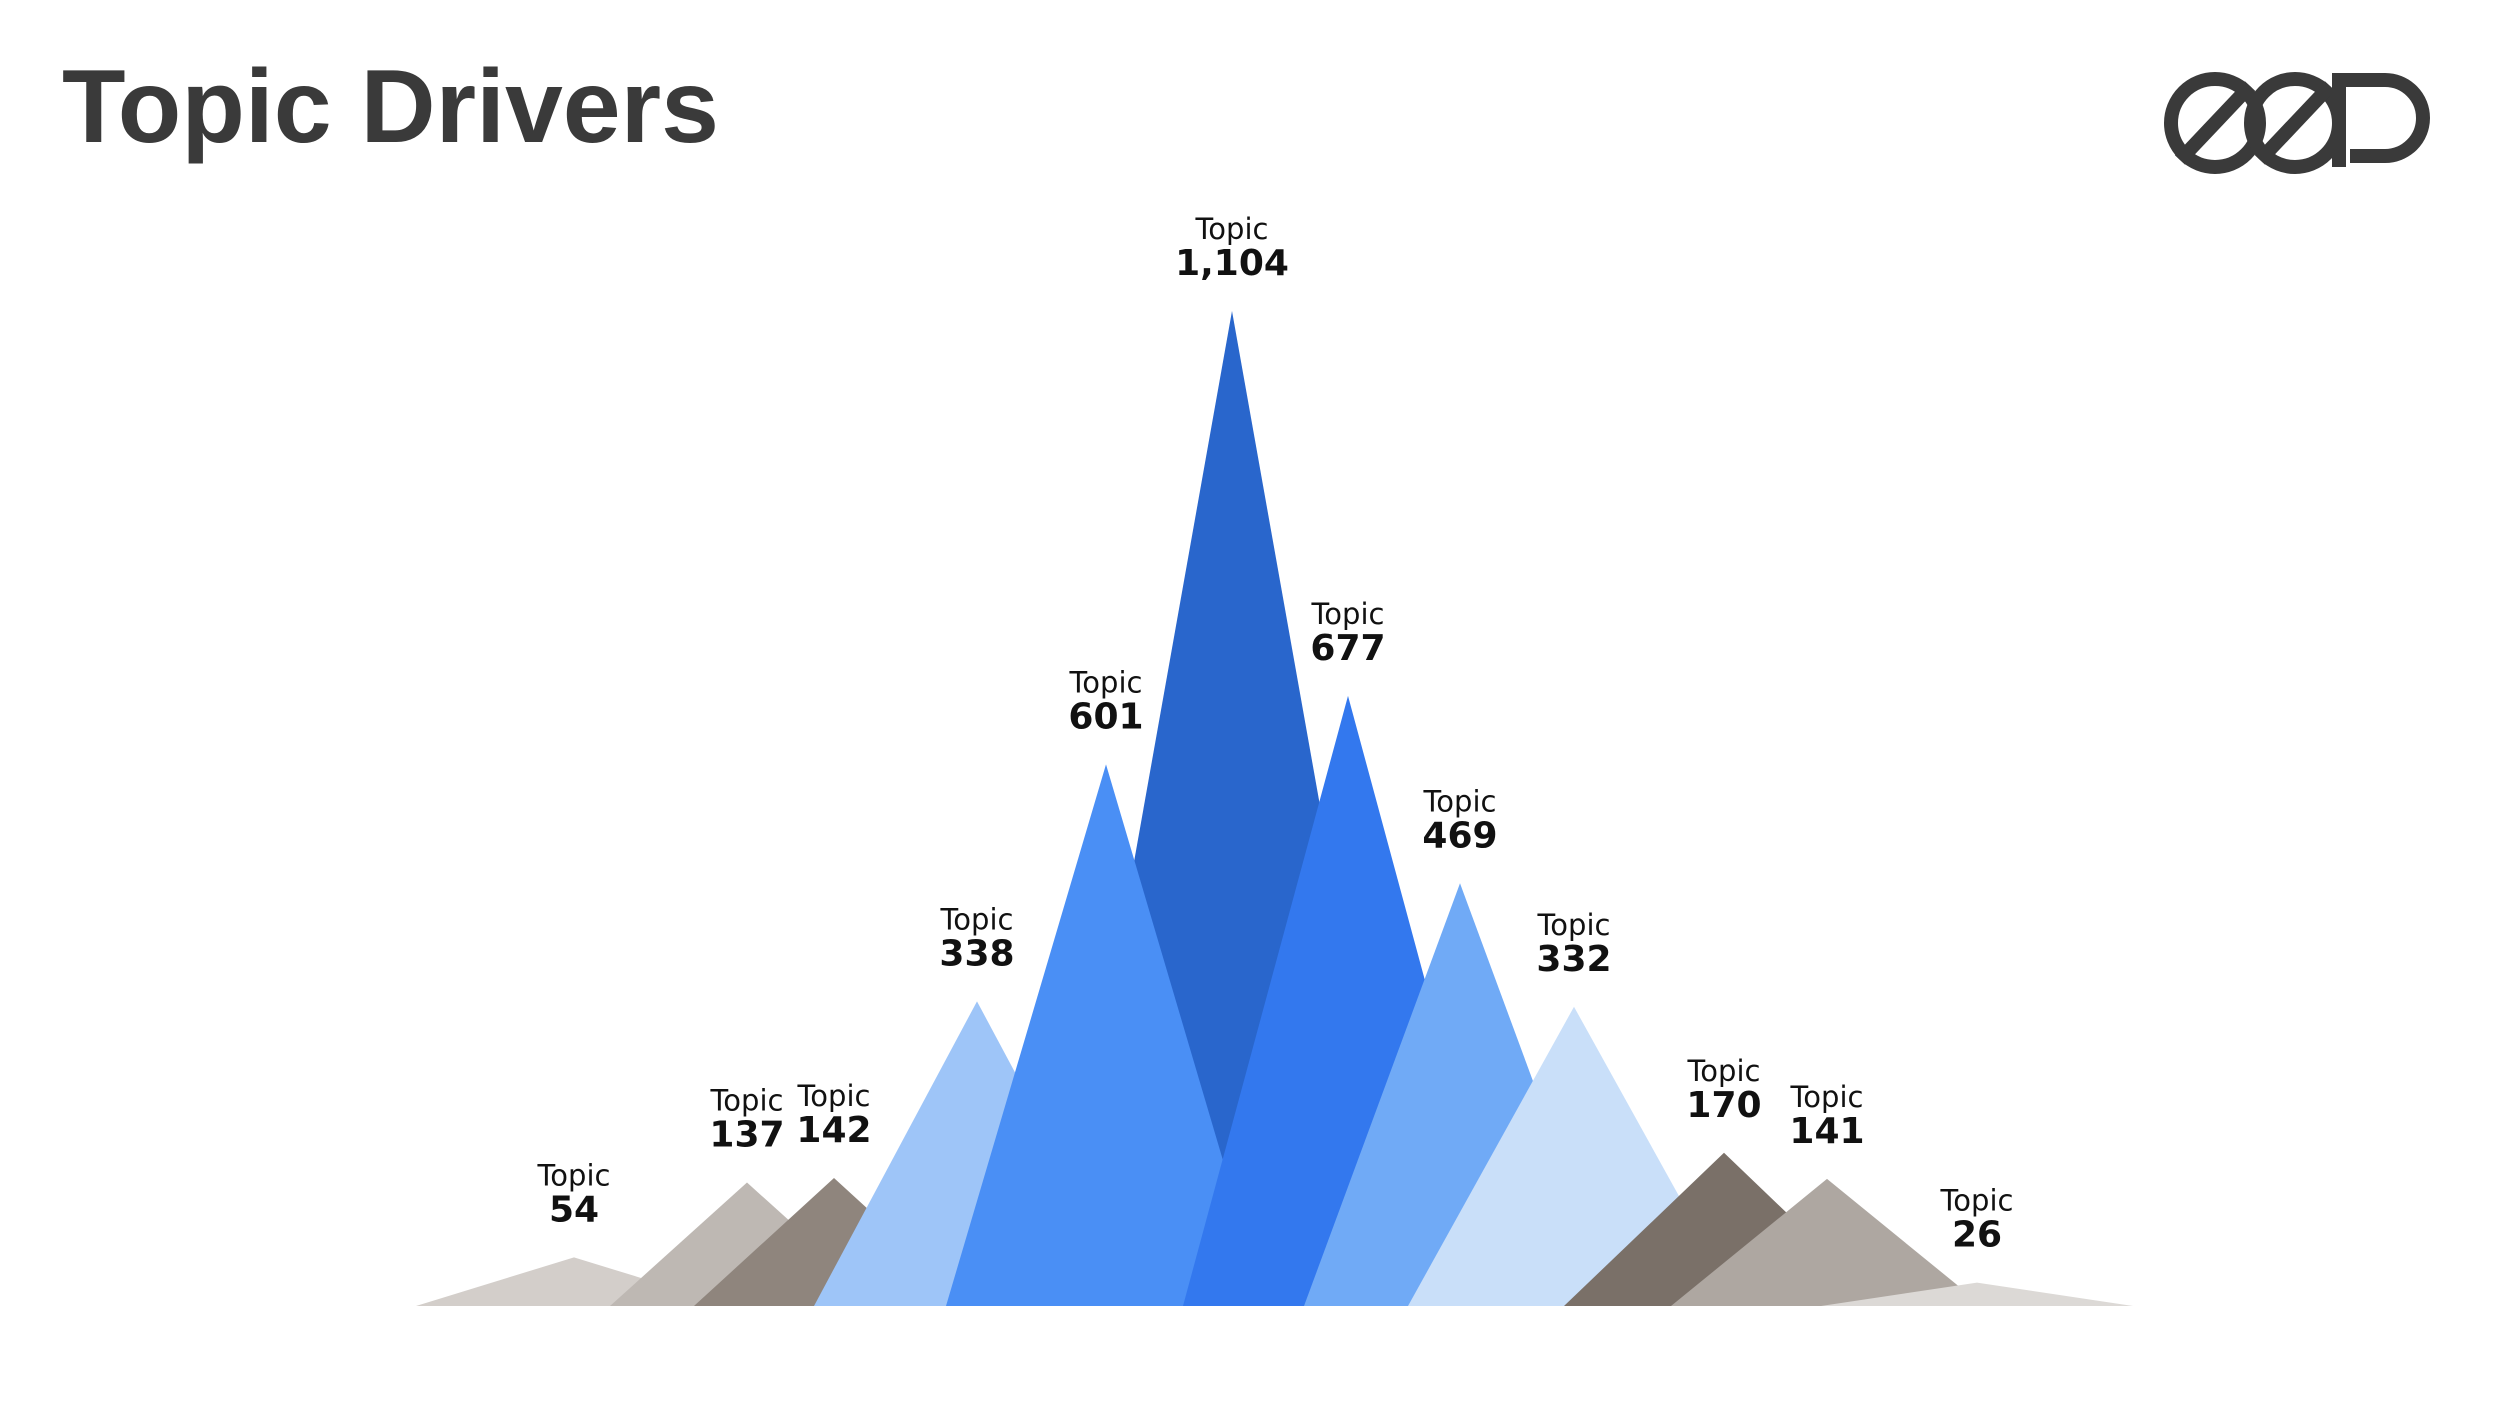  I want to click on value-label: 469, so click(1459, 835).